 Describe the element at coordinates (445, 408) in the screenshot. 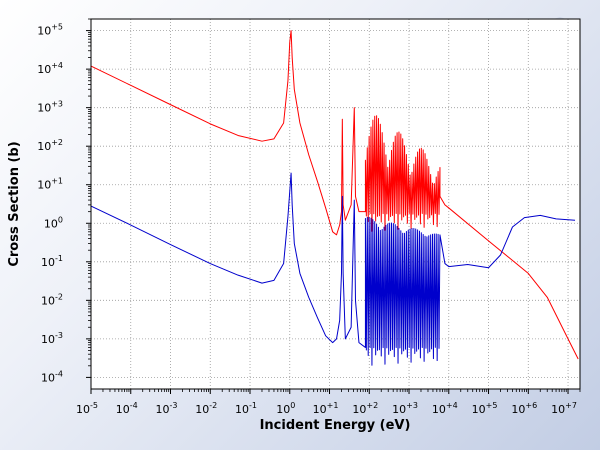

I see `x-tick-label: 10+4` at that location.